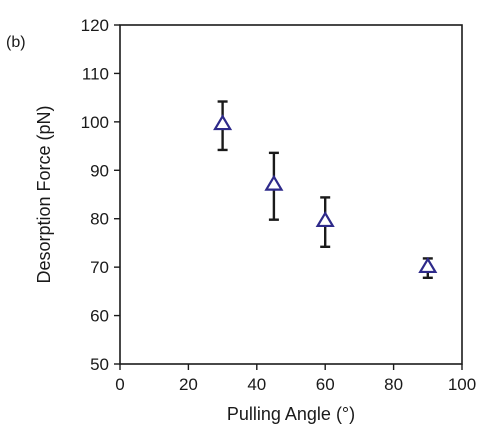  Describe the element at coordinates (99, 267) in the screenshot. I see `y-tick-label: 70` at that location.